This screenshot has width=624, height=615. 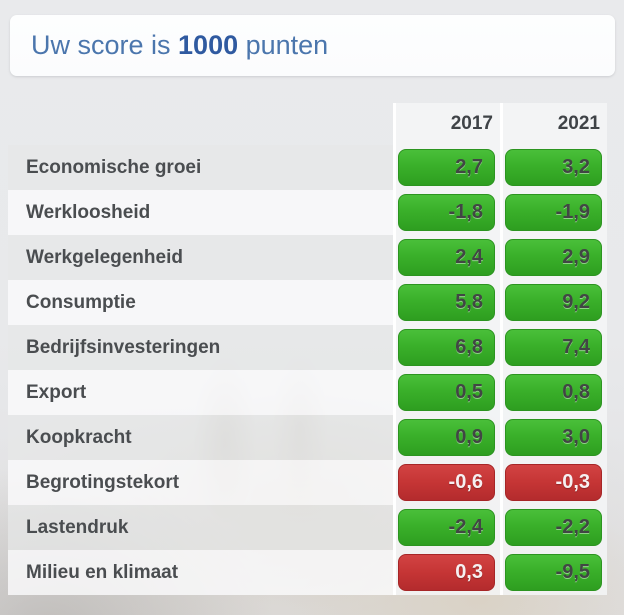 I want to click on score-badge: 2,7, so click(x=446, y=167).